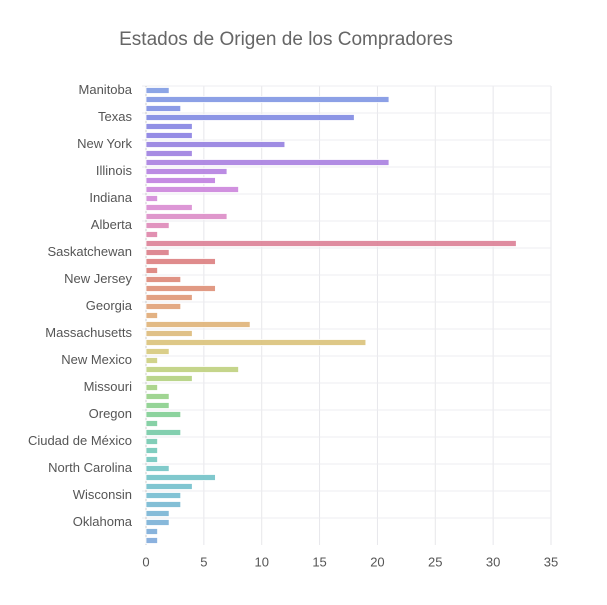 This screenshot has height=605, width=607. I want to click on y-tick-label: New Jersey, so click(98, 278).